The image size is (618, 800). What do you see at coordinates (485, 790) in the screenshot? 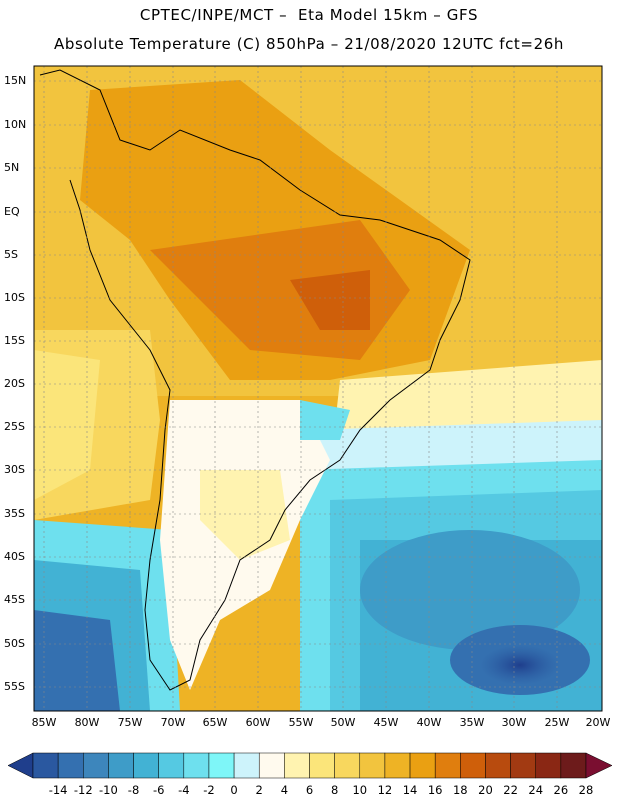
I see `colorbar-label: 20` at bounding box center [485, 790].